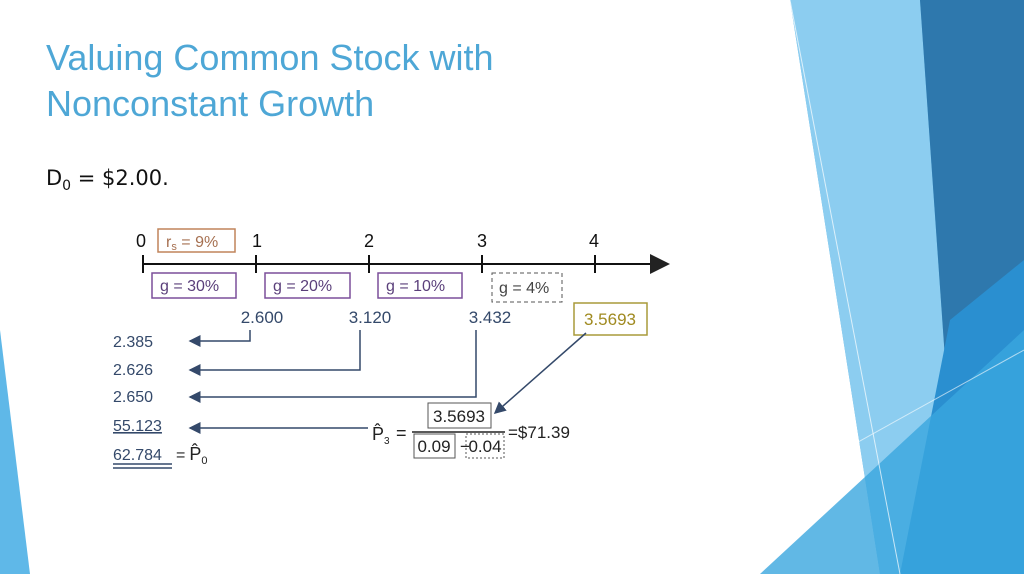 The width and height of the screenshot is (1024, 574). What do you see at coordinates (524, 288) in the screenshot?
I see `growth-rate: g = 4%` at bounding box center [524, 288].